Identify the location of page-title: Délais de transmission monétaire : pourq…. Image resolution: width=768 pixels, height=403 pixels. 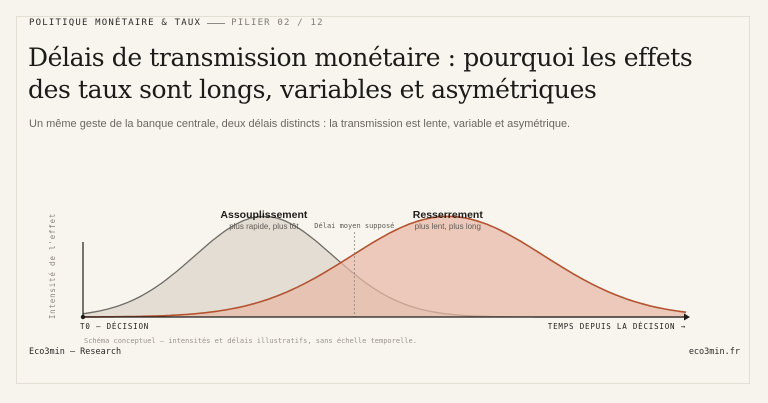
(360, 73).